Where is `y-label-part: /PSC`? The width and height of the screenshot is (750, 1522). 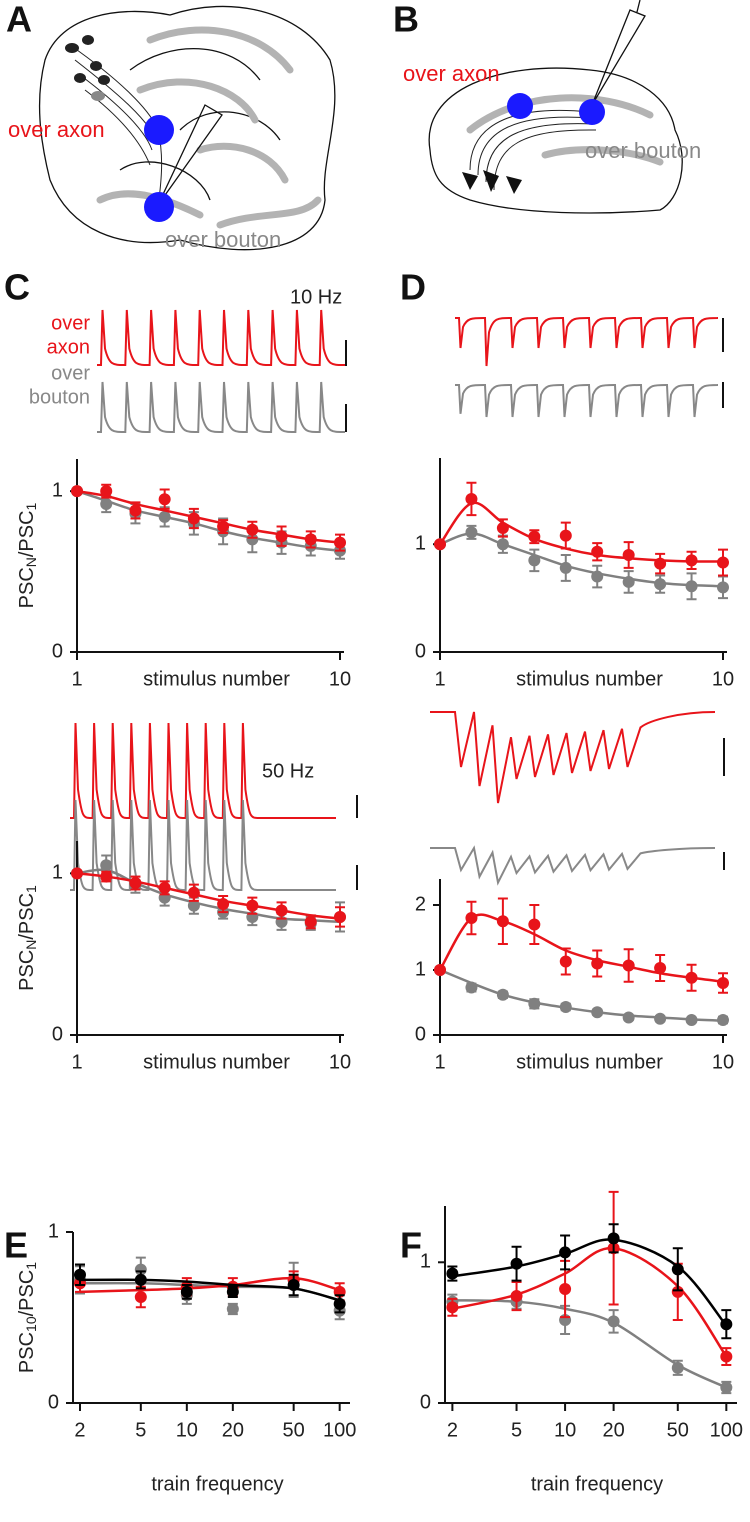
y-label-part: /PSC is located at coordinates (27, 1293).